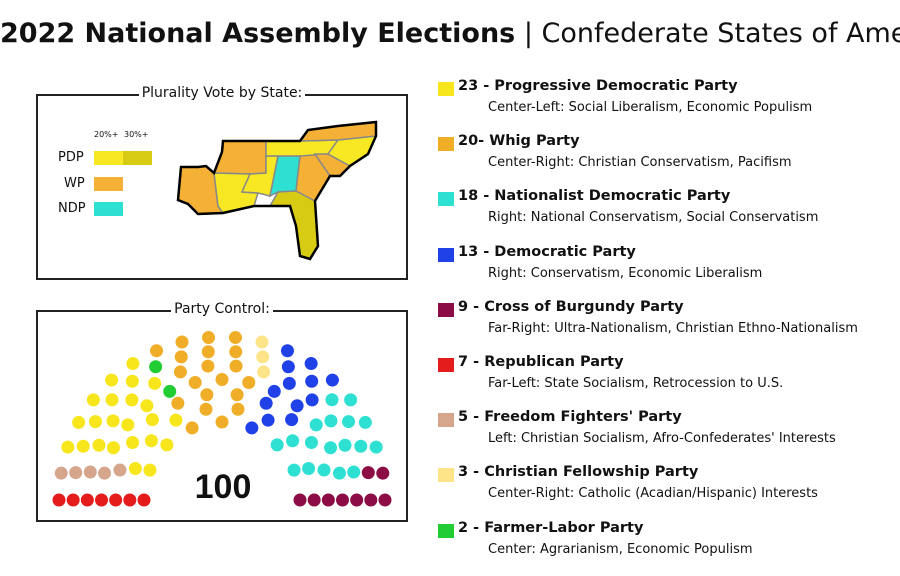 The width and height of the screenshot is (900, 576). Describe the element at coordinates (594, 196) in the screenshot. I see `party-name: 18 - Nationalist Democratic Party` at that location.